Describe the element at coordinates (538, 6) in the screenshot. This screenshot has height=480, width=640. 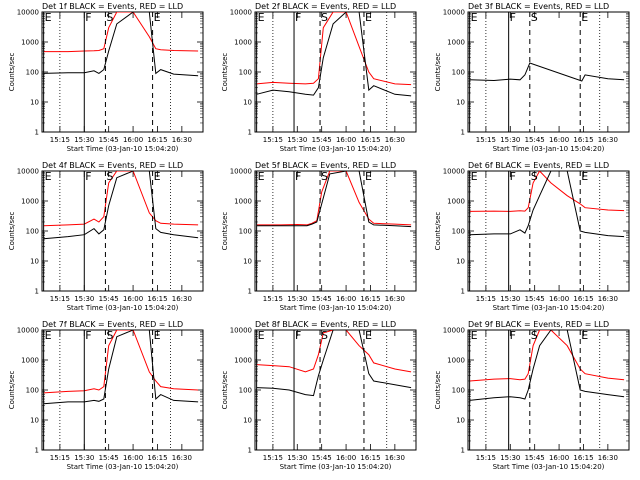
I see `panel-3-title: Det 3f BLACK = Events, RED = LLD` at that location.